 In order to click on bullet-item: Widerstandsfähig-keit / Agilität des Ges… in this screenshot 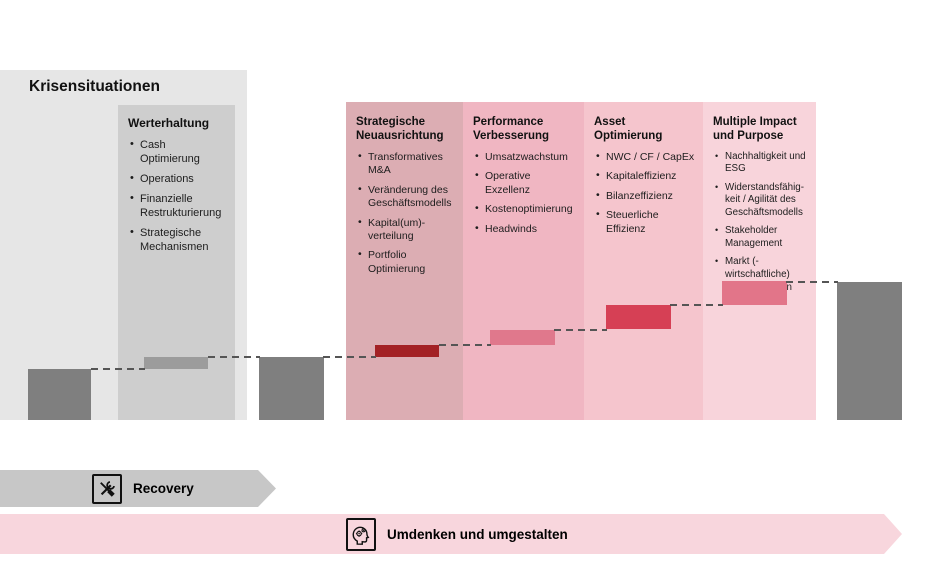, I will do `click(761, 201)`.